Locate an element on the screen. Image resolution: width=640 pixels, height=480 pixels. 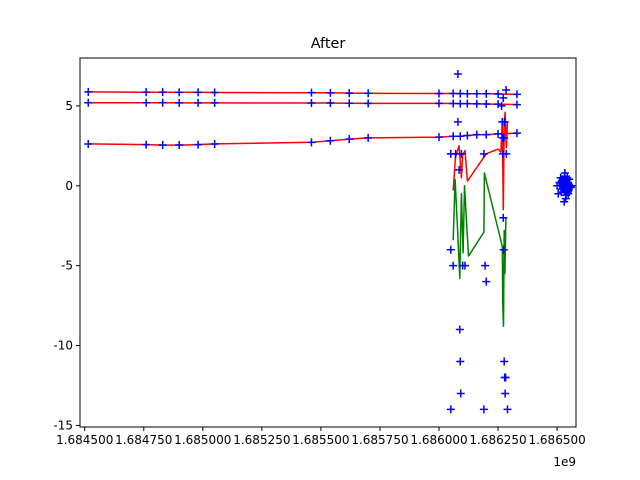
x-tick-label-1: 1.684750 is located at coordinates (143, 440).